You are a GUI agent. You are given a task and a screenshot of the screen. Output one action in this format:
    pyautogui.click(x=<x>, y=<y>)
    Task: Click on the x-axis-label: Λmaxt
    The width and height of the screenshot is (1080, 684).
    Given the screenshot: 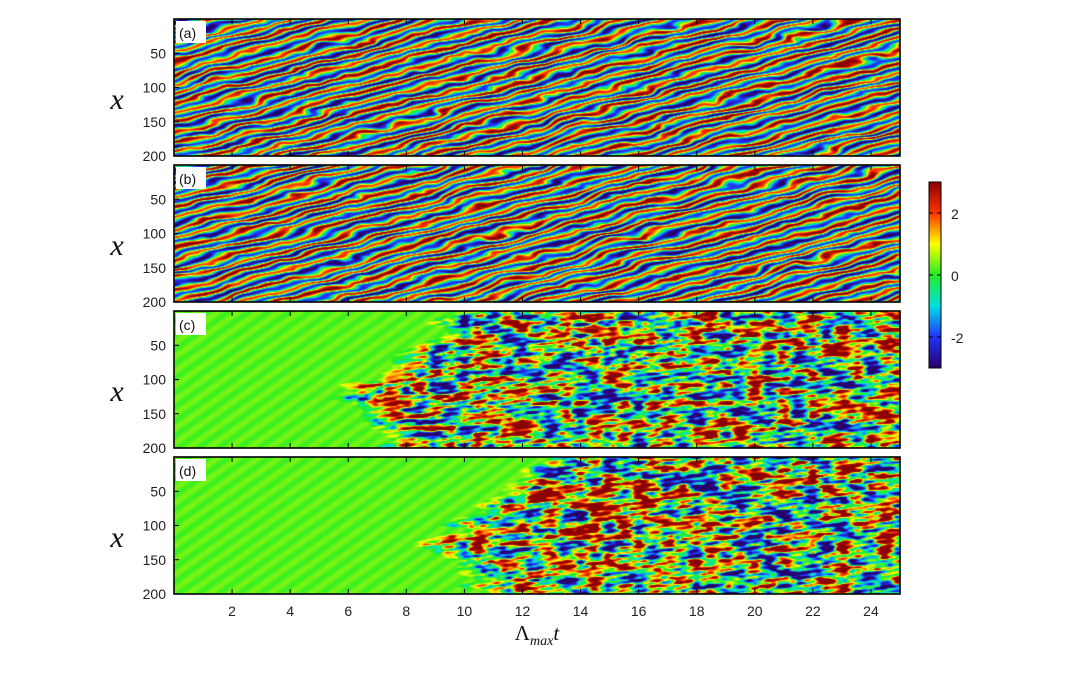 What is the action you would take?
    pyautogui.click(x=538, y=635)
    